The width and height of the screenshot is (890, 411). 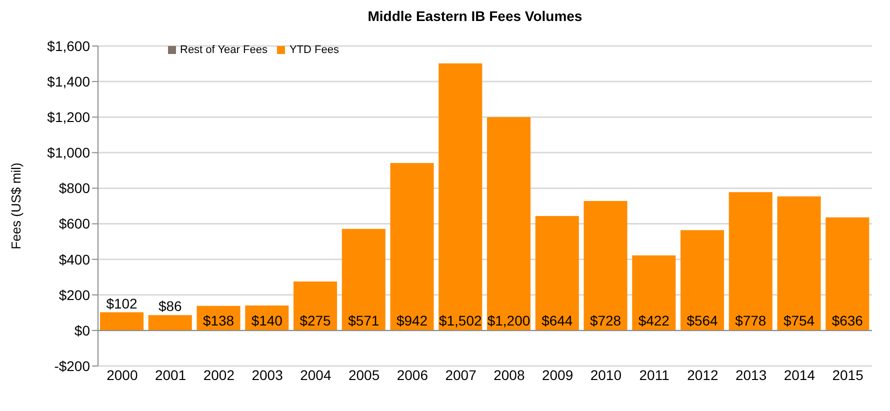 What do you see at coordinates (16, 206) in the screenshot?
I see `y-axis-title: Fees (US$ mil)` at bounding box center [16, 206].